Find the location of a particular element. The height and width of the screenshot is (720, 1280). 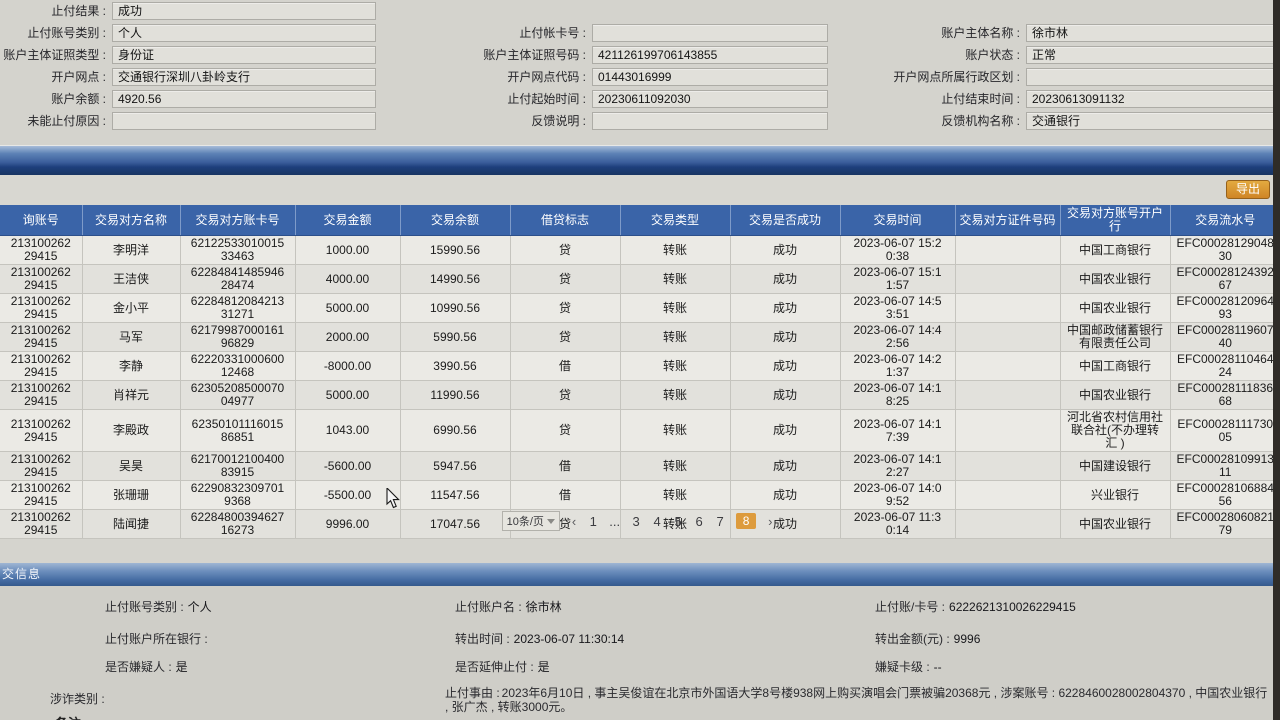

page-button: 5 is located at coordinates (678, 521).